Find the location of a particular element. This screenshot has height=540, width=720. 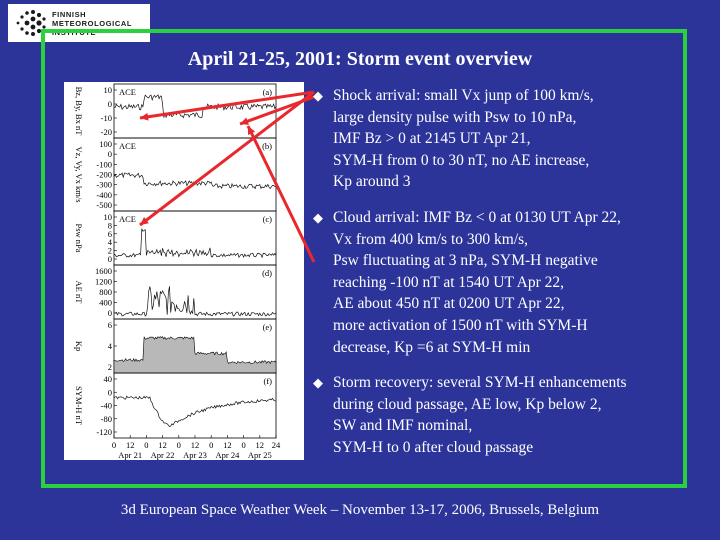

plot-y-axis-label: Psw nPa is located at coordinates (79, 237).